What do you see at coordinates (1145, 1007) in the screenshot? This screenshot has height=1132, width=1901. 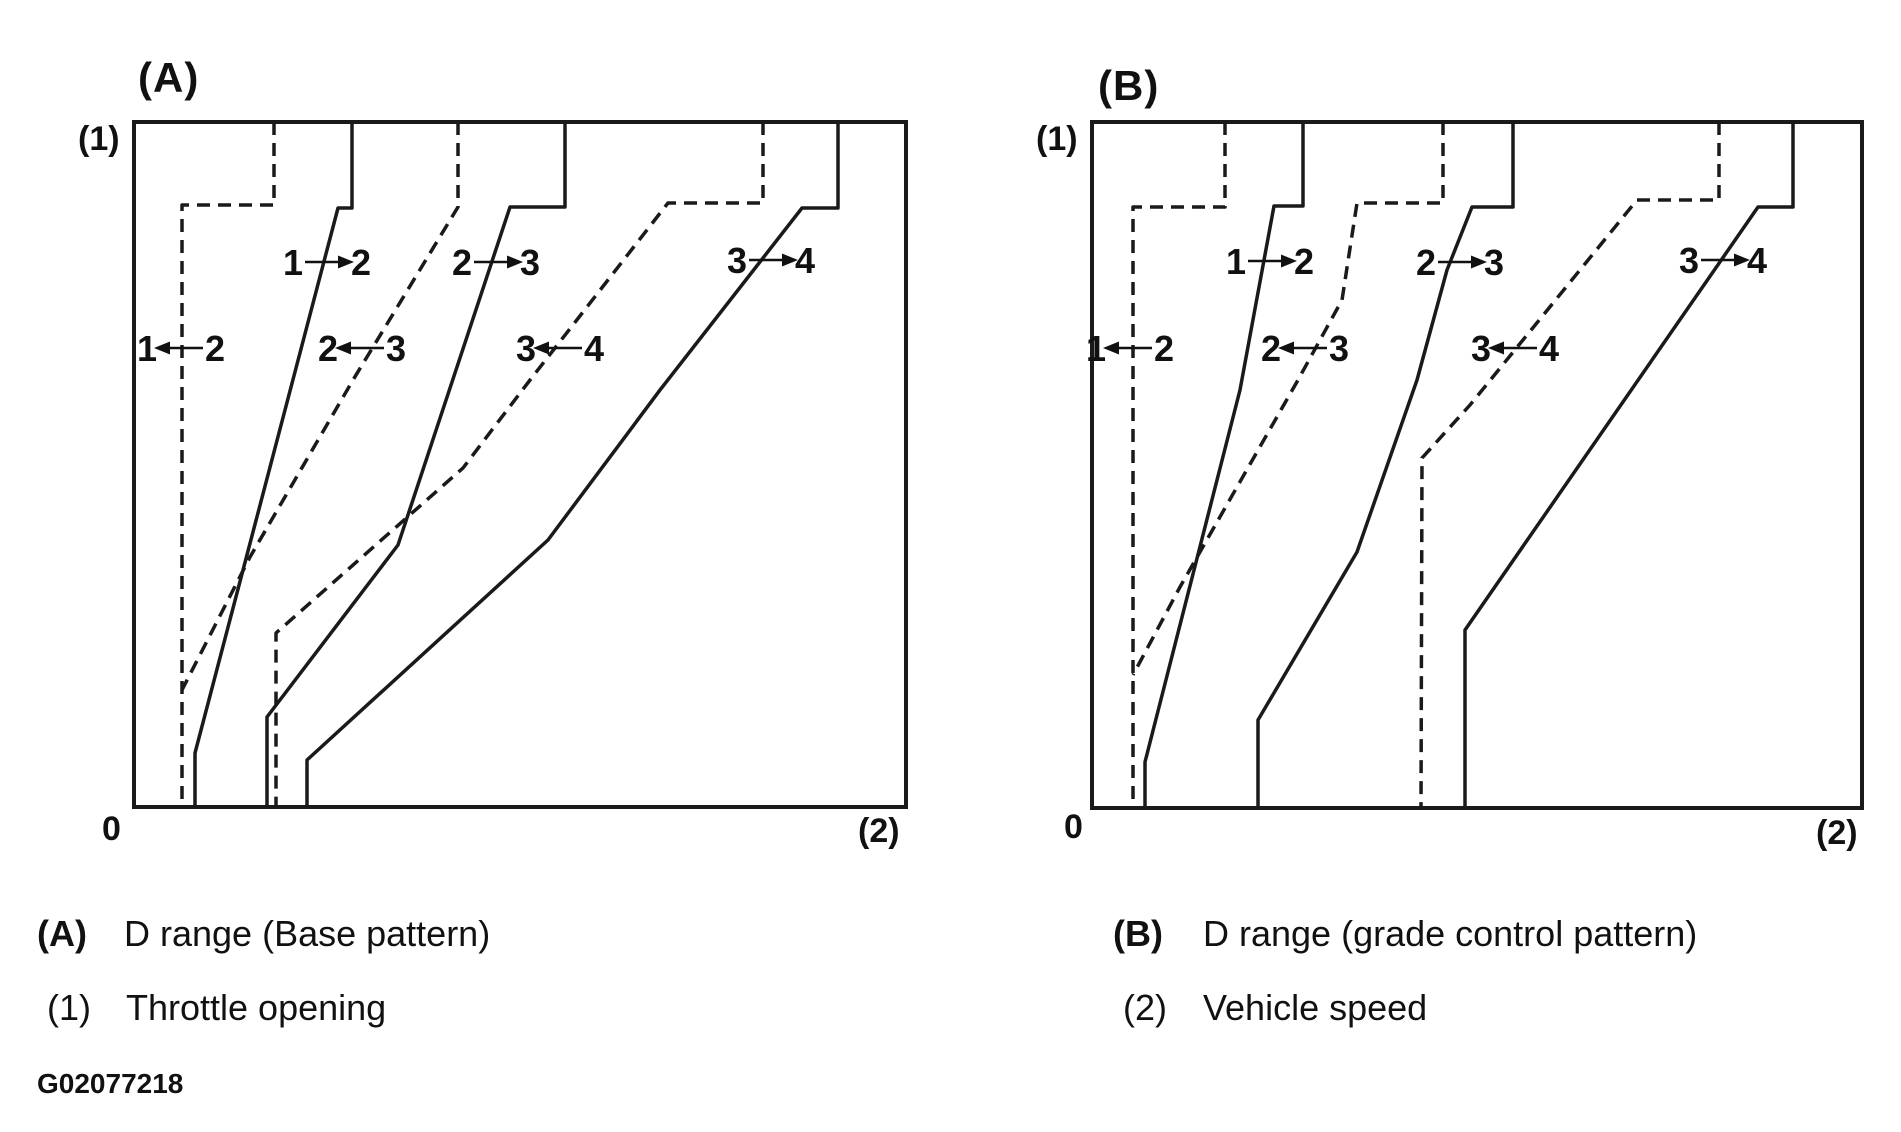 I see `caption-speed-key: (2)` at bounding box center [1145, 1007].